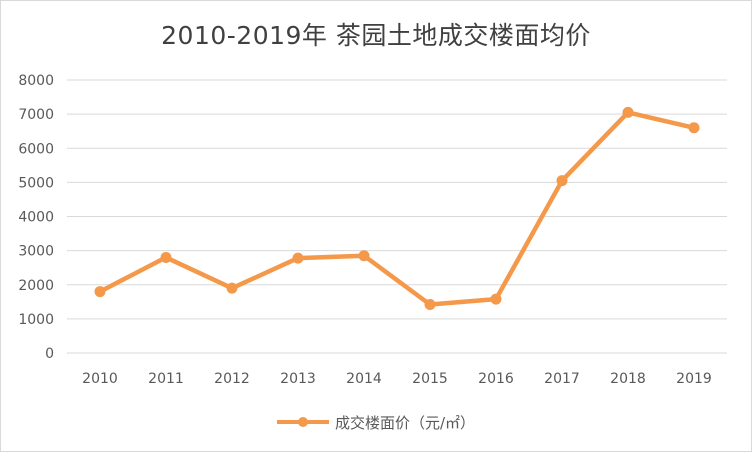 The image size is (752, 452). I want to click on y-tick-label: 4000, so click(36, 218).